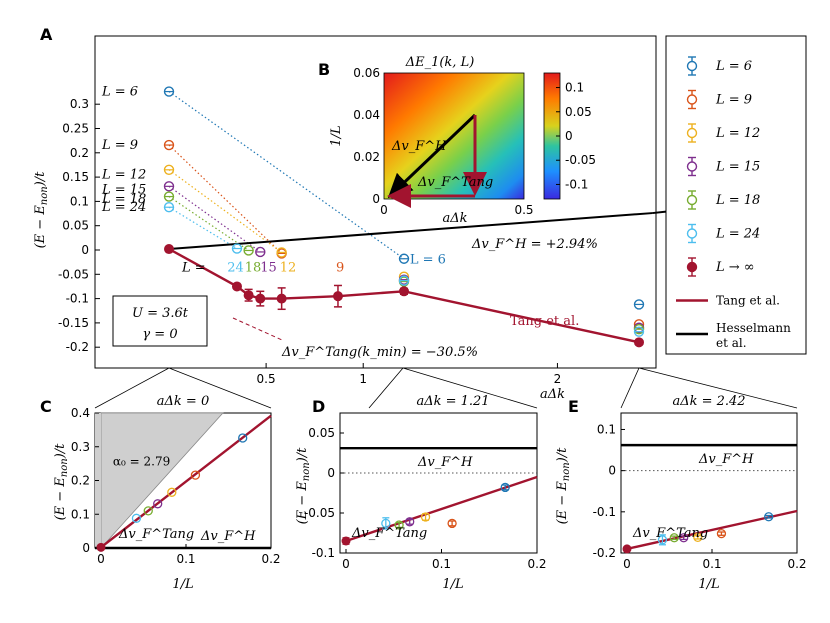 The height and width of the screenshot is (623, 830). I want to click on panel-e-title: aΔk = 2.42, so click(708, 401).